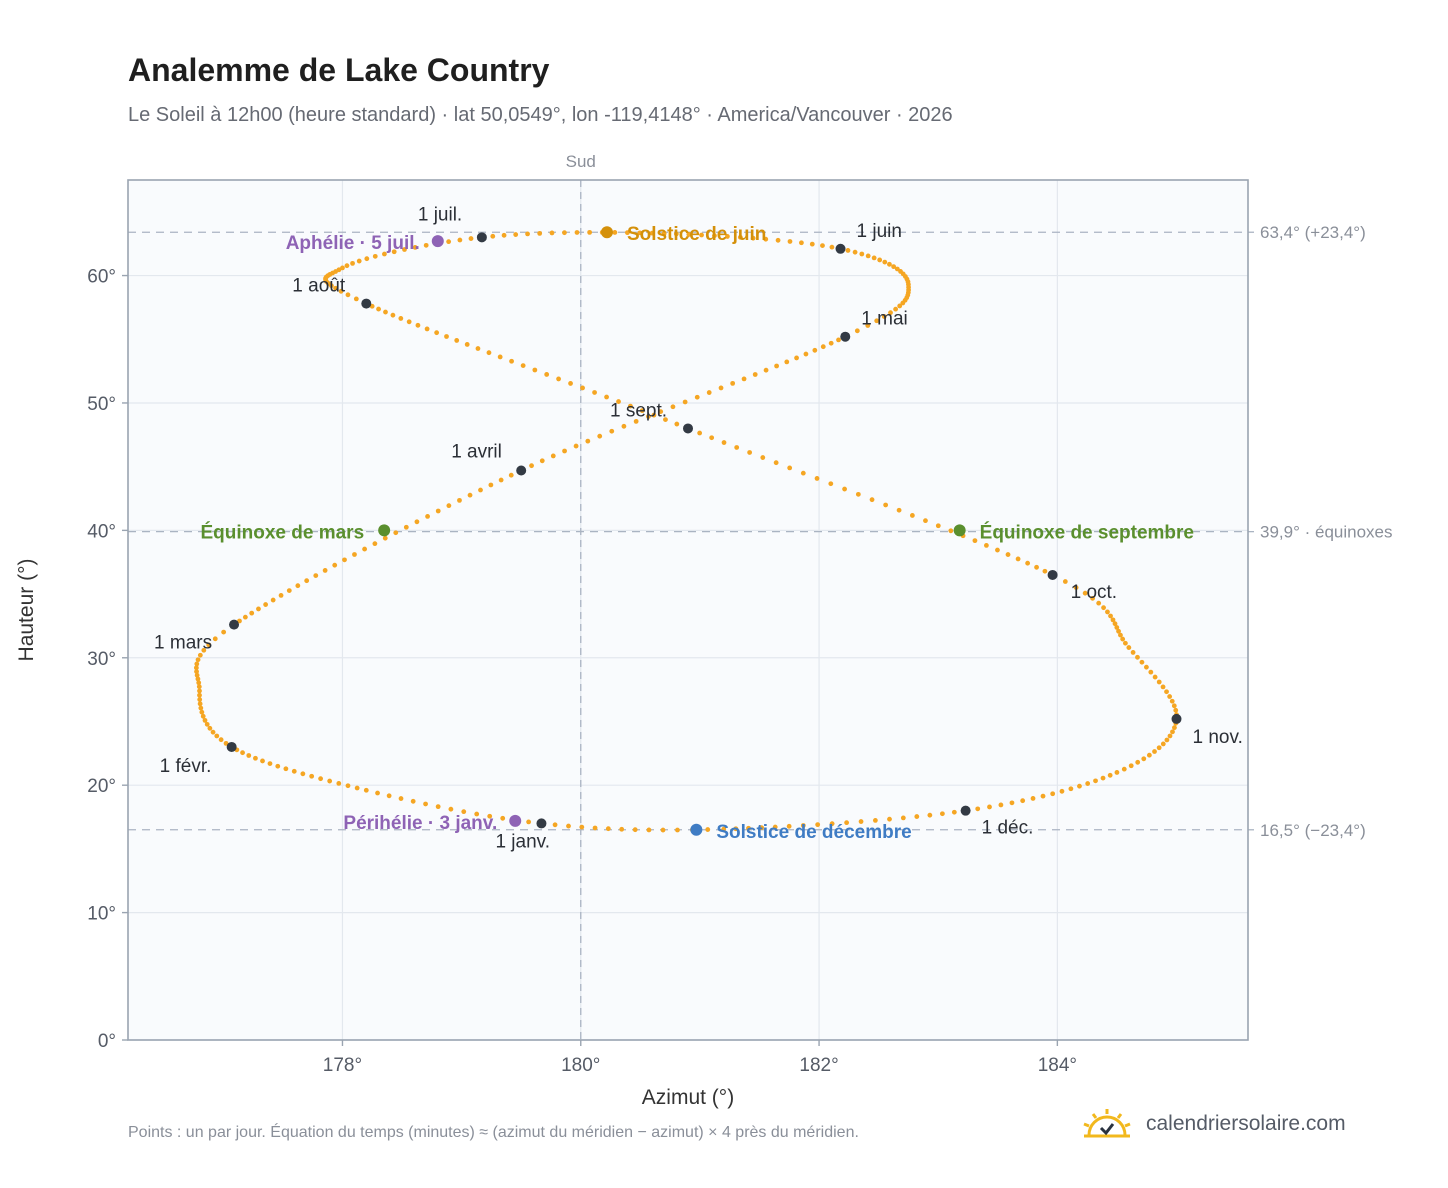  I want to click on event-label: Aphélie · 5 juil., so click(353, 243).